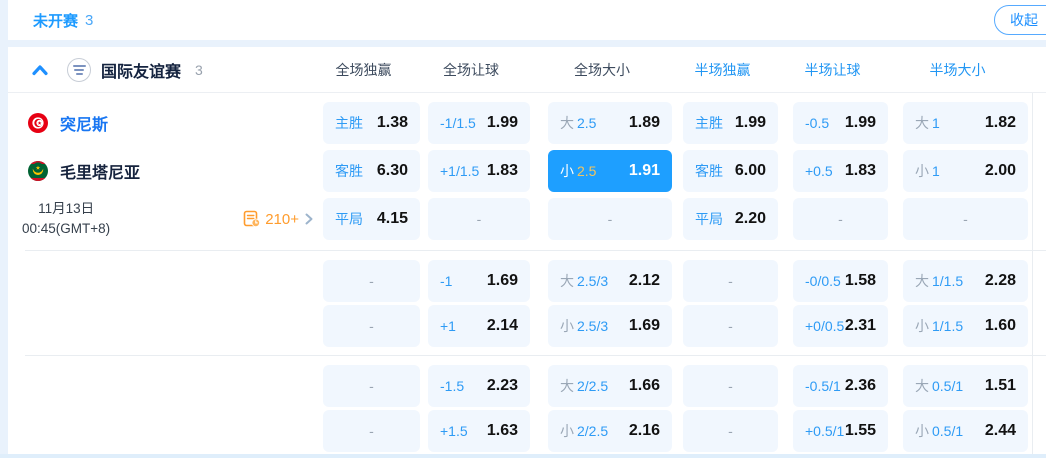 The image size is (1046, 458). What do you see at coordinates (584, 385) in the screenshot?
I see `odds-label: 大 2/2.5` at bounding box center [584, 385].